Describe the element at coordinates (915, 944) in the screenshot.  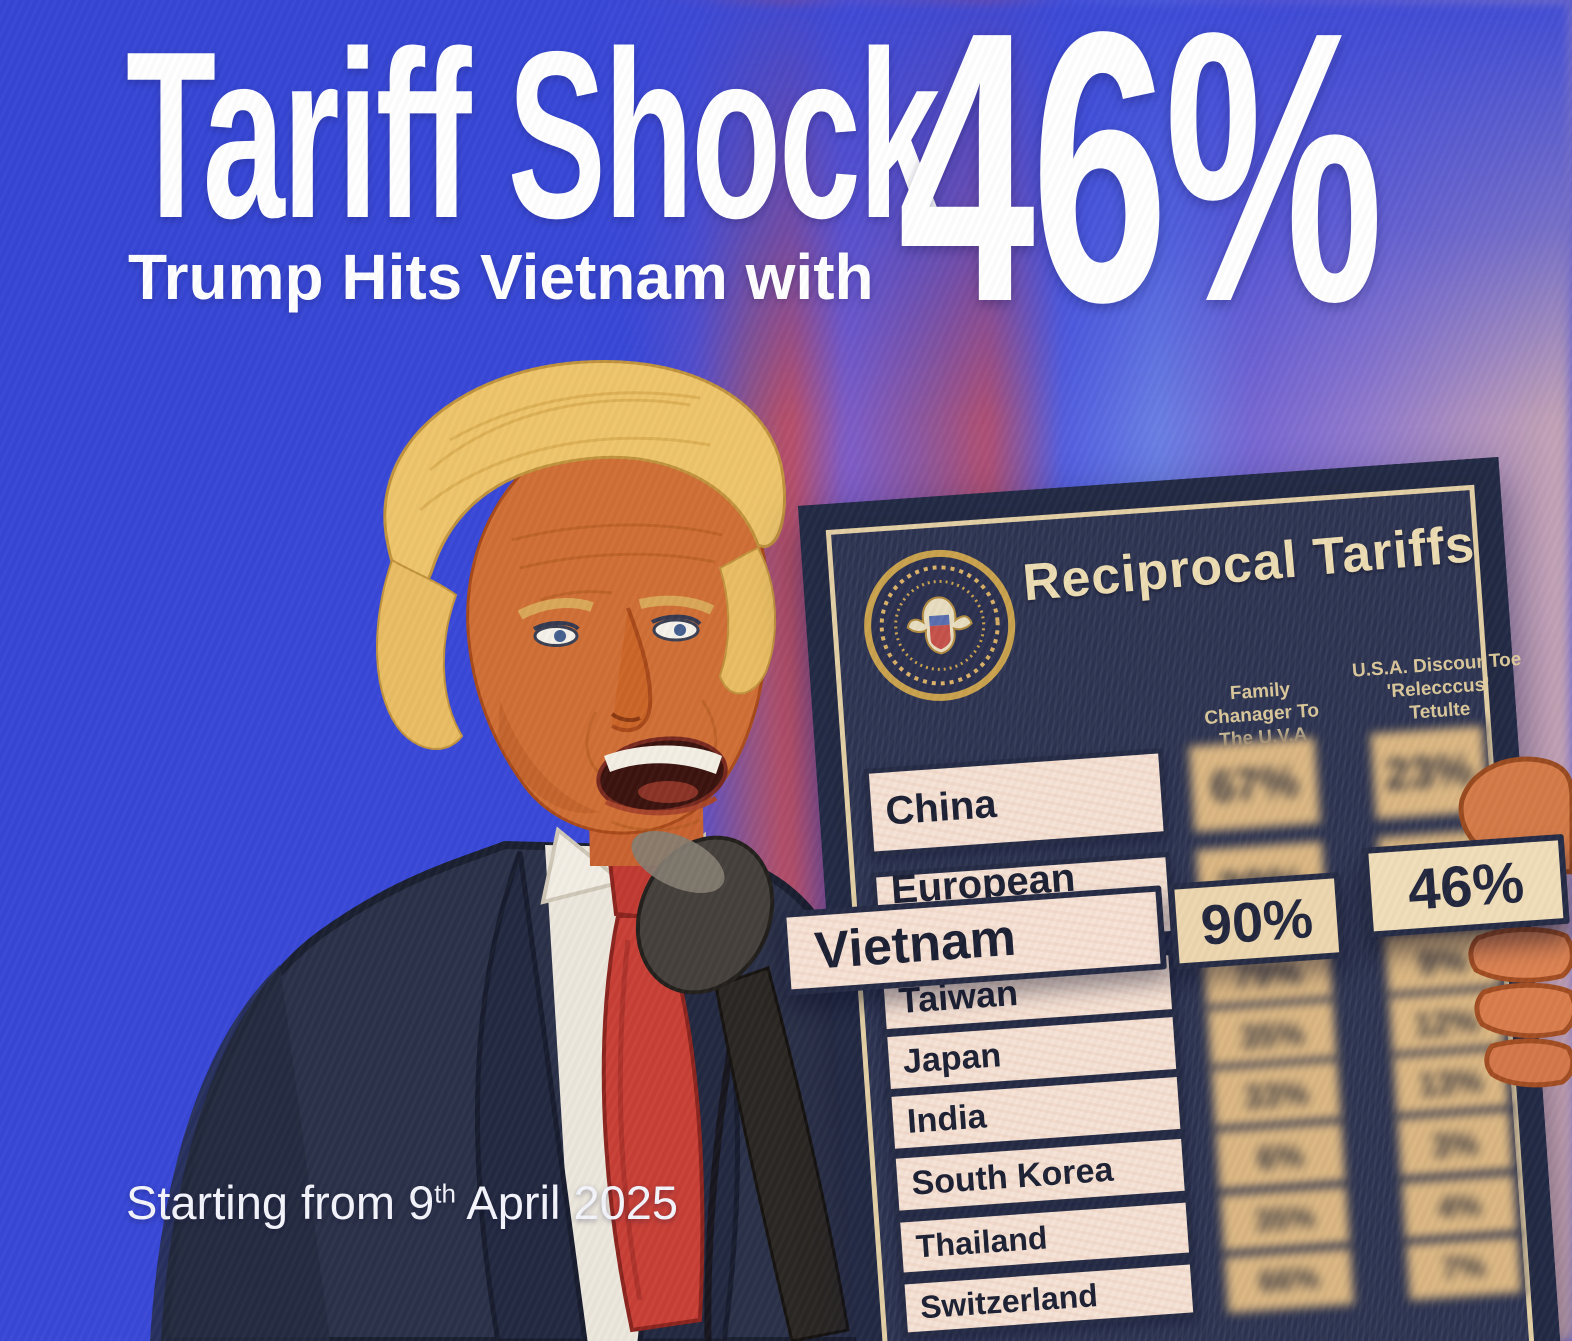
I see `vietnam-country-label: Vietnam` at that location.